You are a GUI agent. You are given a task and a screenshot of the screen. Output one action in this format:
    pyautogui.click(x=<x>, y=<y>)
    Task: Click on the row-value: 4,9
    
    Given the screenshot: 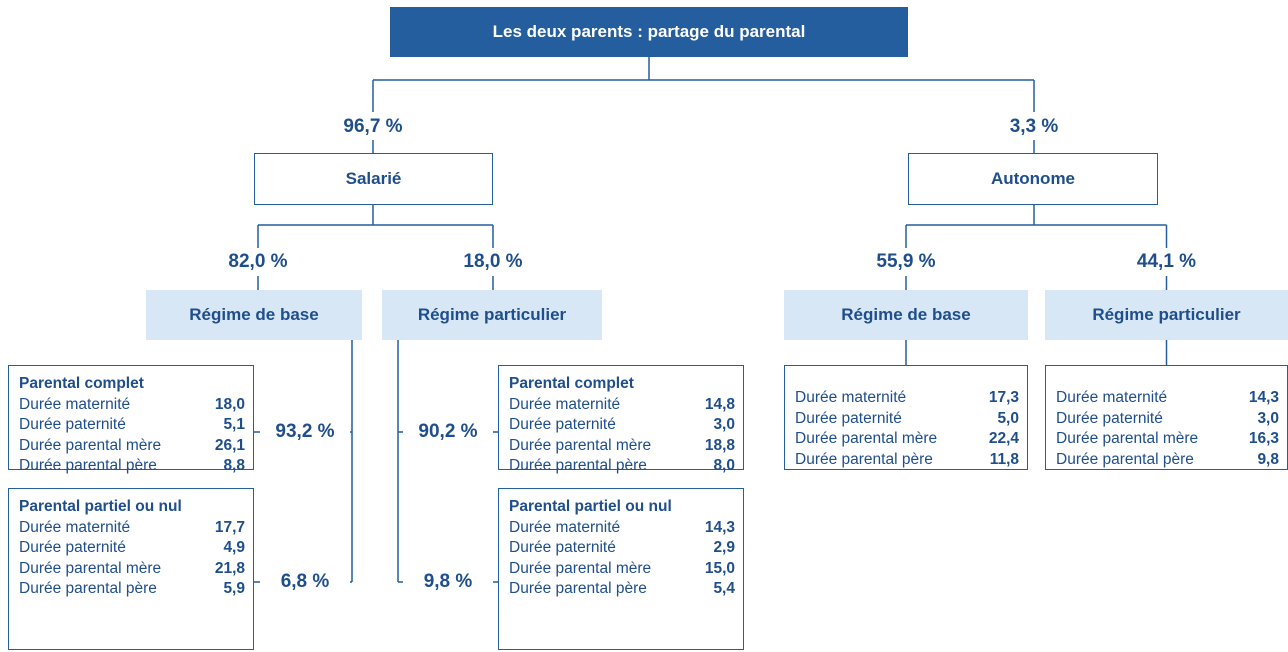 What is the action you would take?
    pyautogui.click(x=234, y=547)
    